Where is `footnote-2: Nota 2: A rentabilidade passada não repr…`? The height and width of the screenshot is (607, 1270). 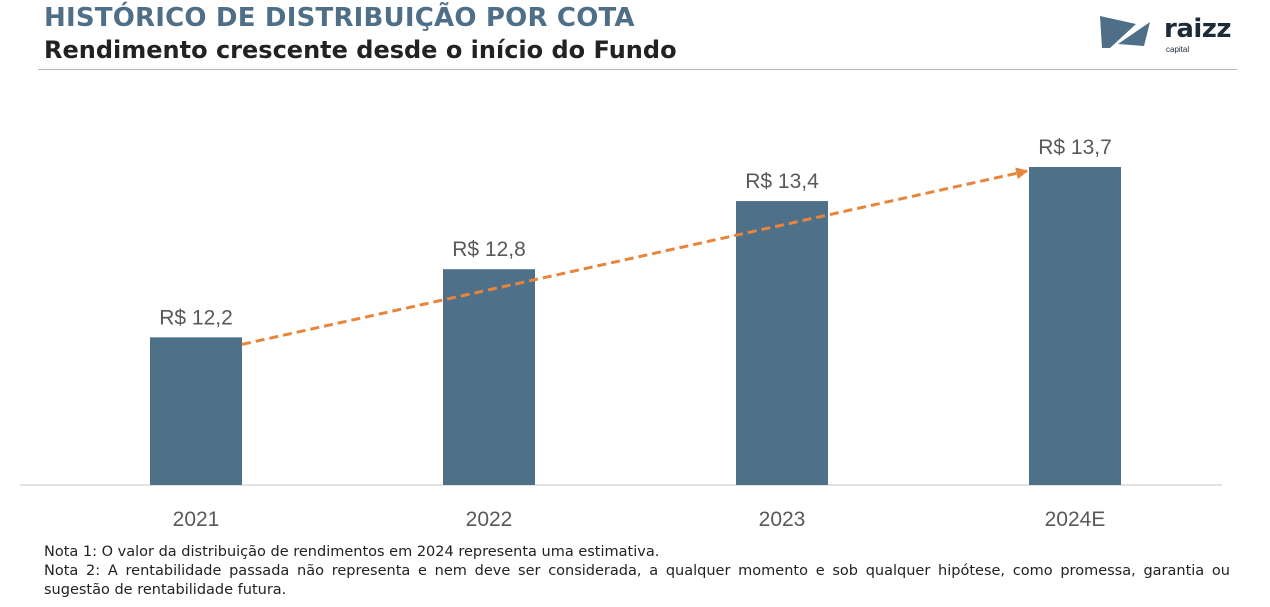
footnote-2: Nota 2: A rentabilidade passada não repr… is located at coordinates (637, 580).